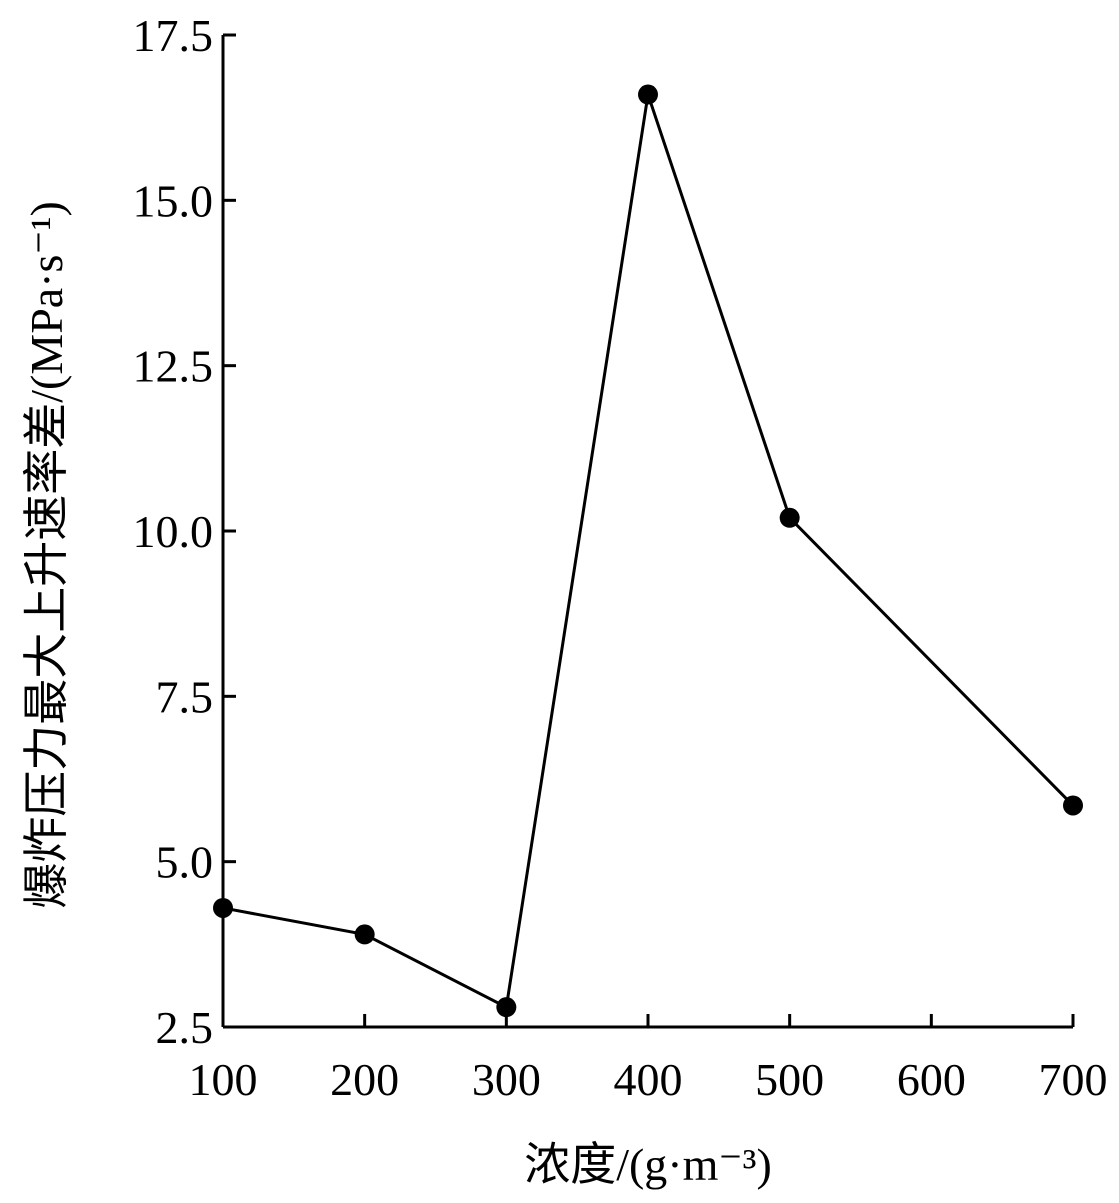 This screenshot has height=1203, width=1119. Describe the element at coordinates (173, 35) in the screenshot. I see `y-tick-label: 17.5` at that location.